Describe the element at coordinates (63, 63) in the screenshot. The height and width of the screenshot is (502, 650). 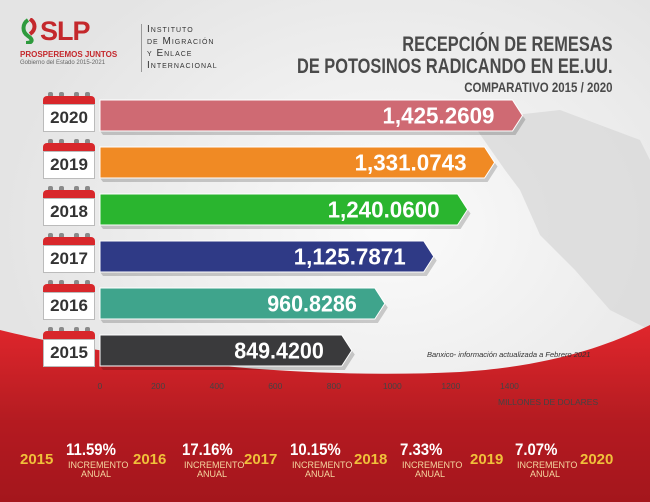
I see `logo-tagline: Gobierno del Estado 2015-2021` at that location.